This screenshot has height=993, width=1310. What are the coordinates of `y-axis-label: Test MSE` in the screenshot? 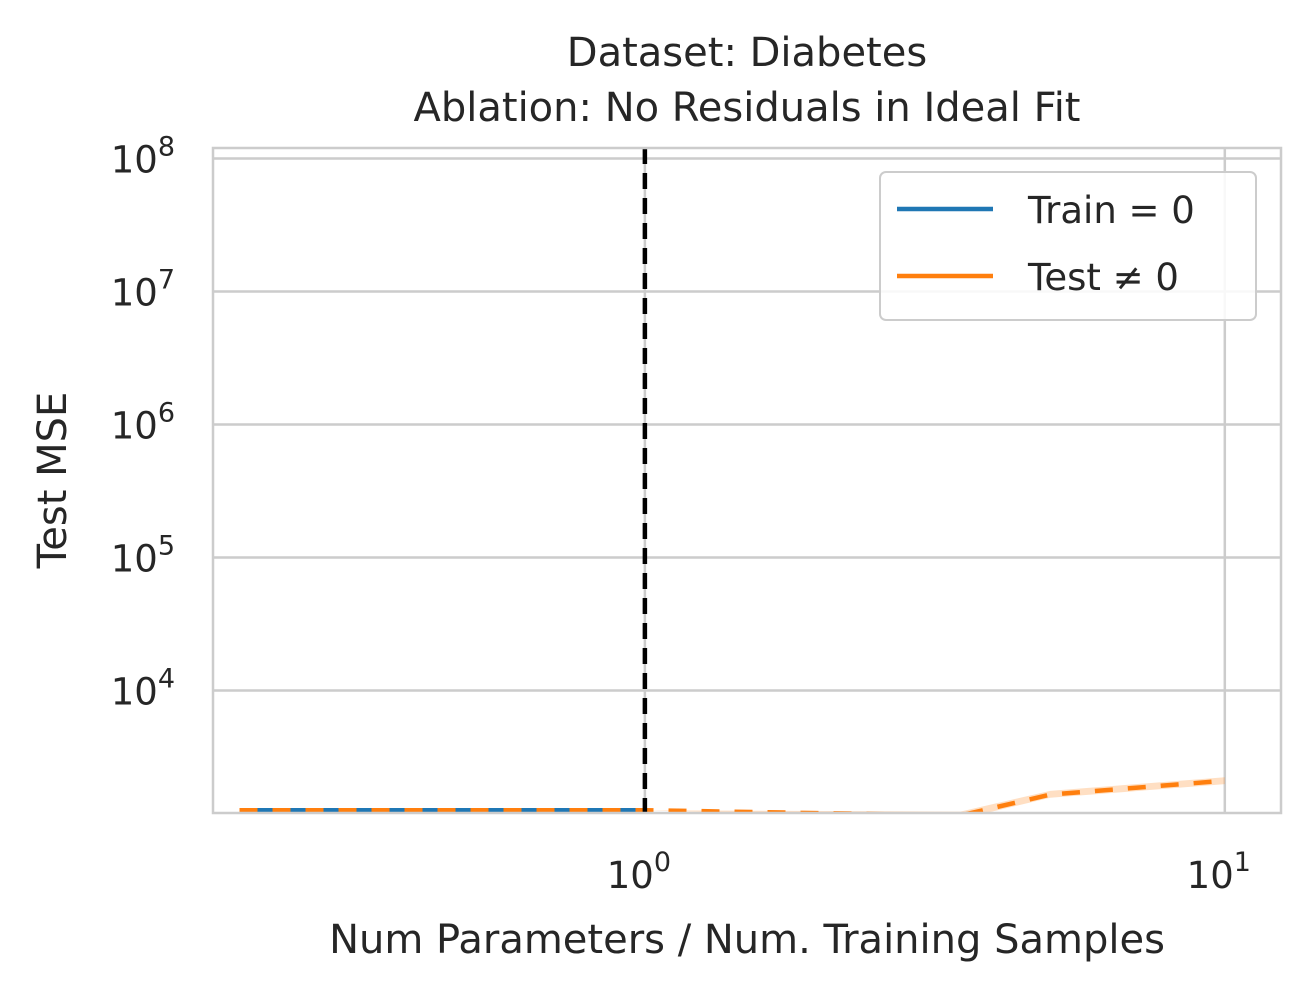 It's located at (53, 481).